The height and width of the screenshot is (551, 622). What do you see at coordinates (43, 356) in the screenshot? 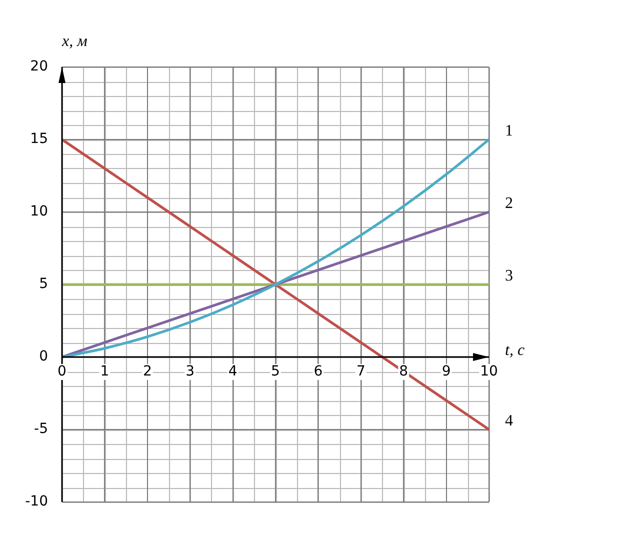
I see `y-tick-label: 0` at bounding box center [43, 356].